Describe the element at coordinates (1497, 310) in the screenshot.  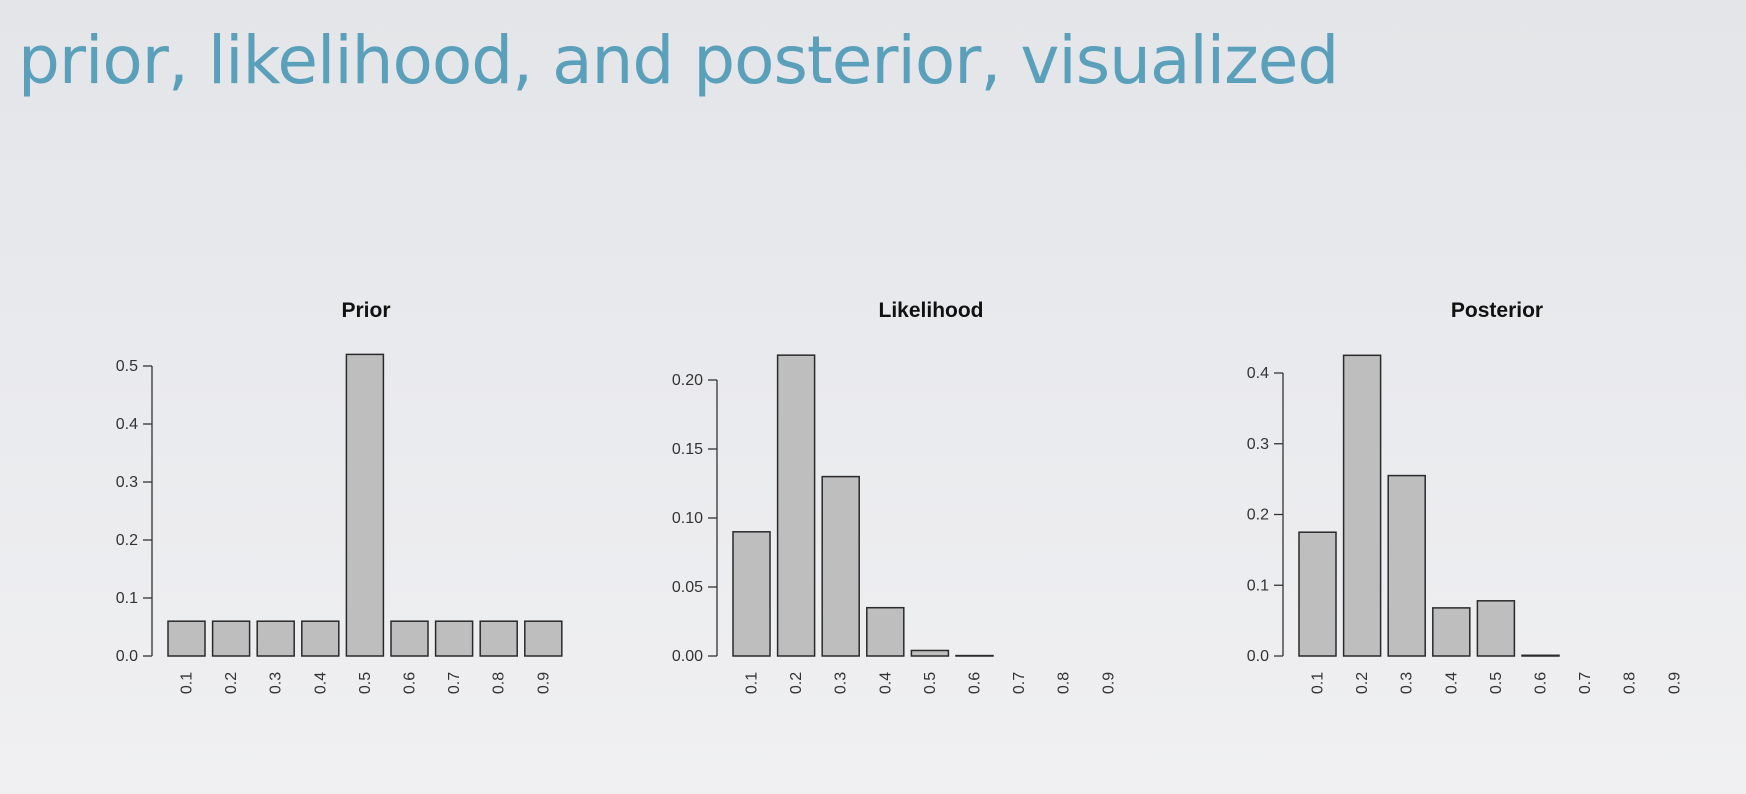
I see `chart-title: Posterior` at that location.